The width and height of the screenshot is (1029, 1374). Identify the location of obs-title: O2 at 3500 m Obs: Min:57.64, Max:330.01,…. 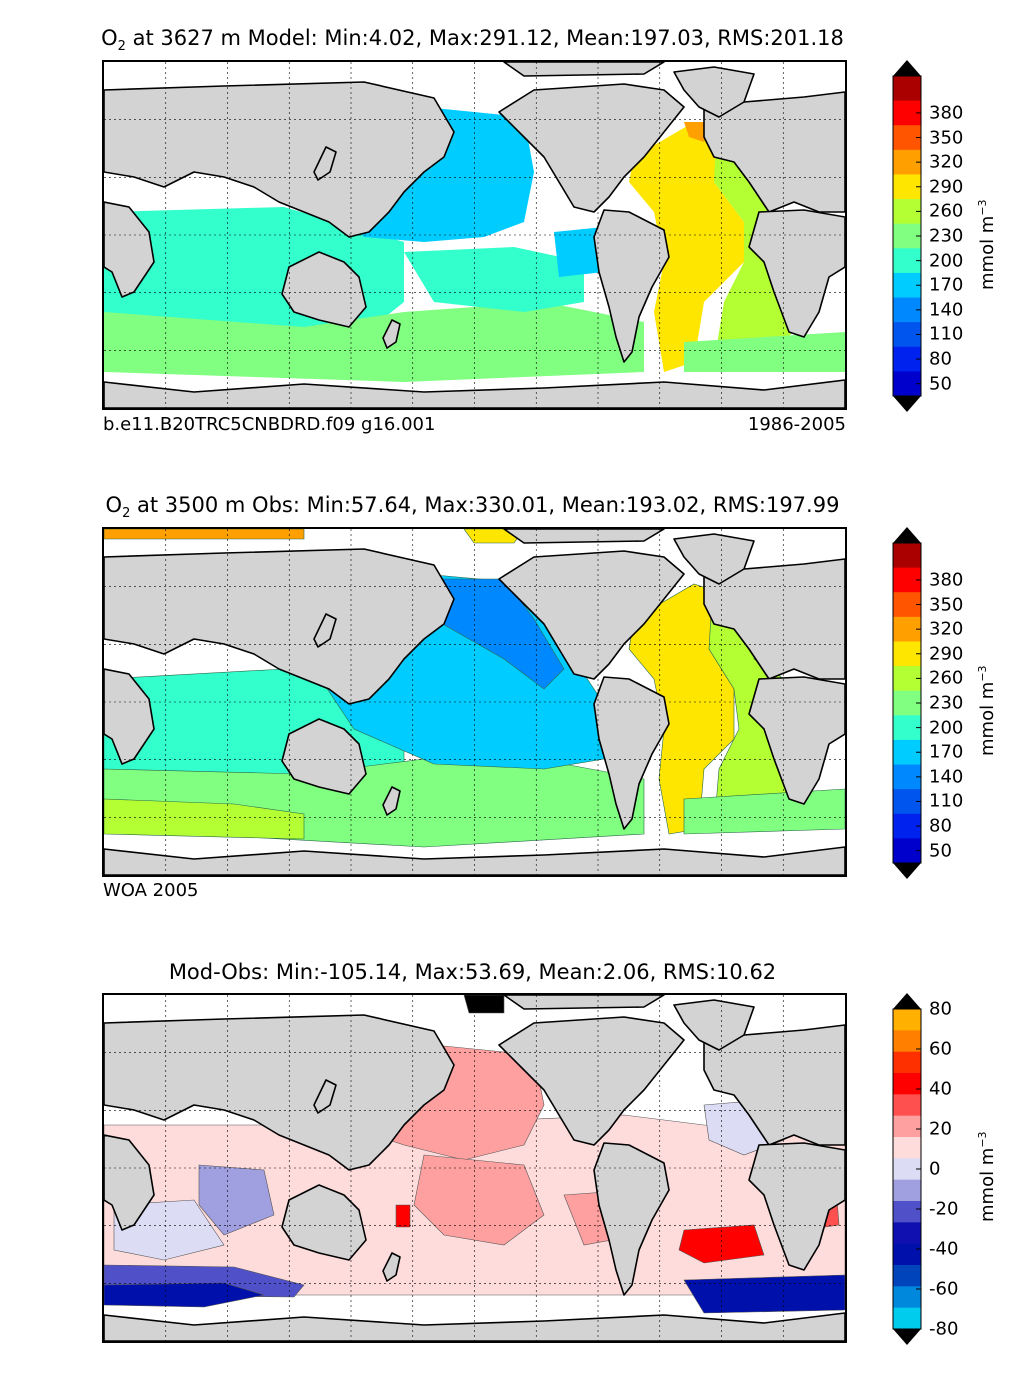
(472, 507).